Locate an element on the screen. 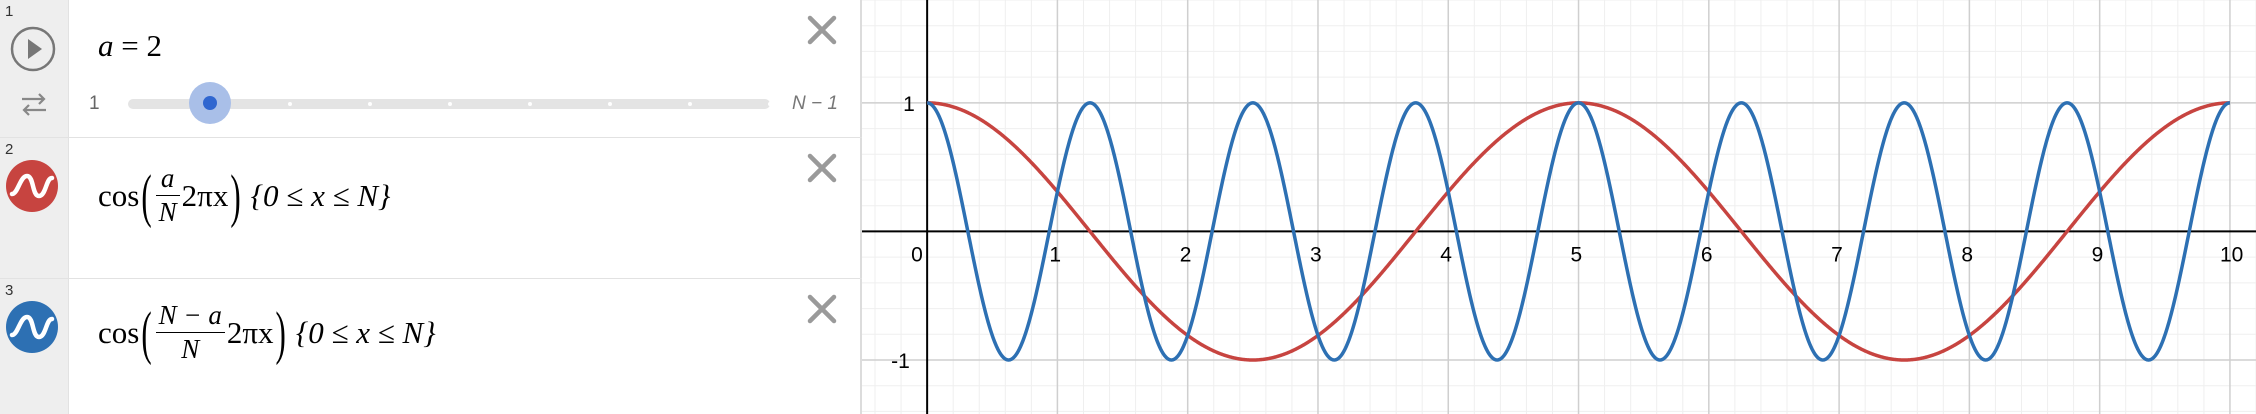  expression-row-1: 1 a = 2 1 N − 1 is located at coordinates (431, 69).